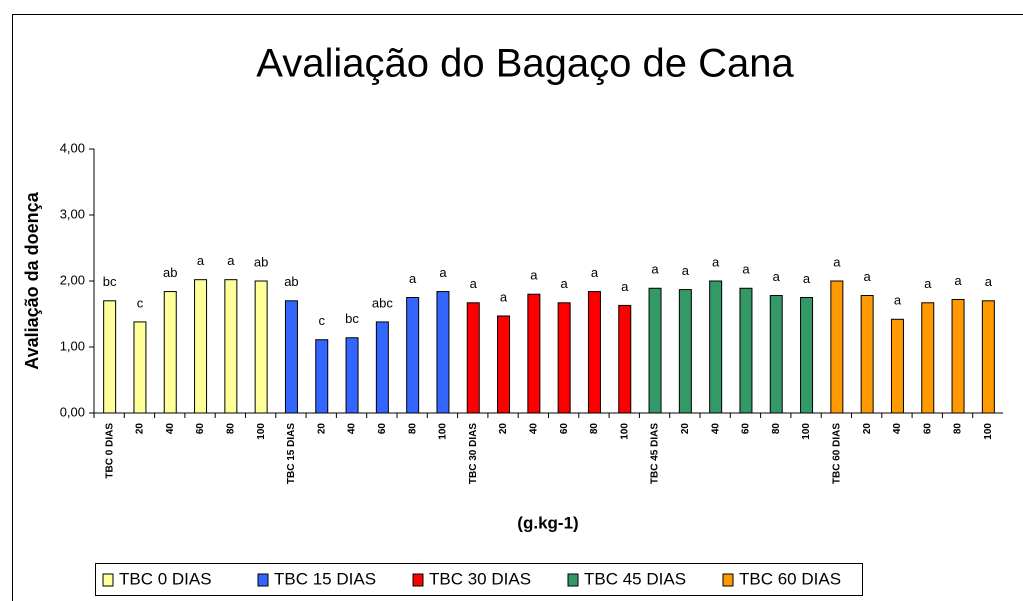 This screenshot has height=601, width=1023. I want to click on y-tick-label: 3,00, so click(72, 213).